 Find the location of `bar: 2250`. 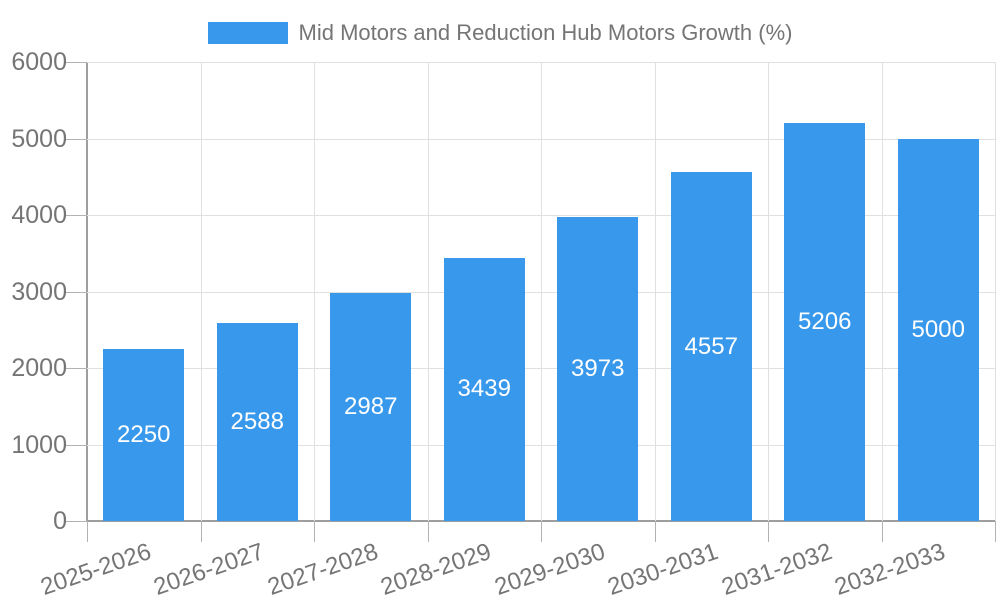

bar: 2250 is located at coordinates (144, 434).